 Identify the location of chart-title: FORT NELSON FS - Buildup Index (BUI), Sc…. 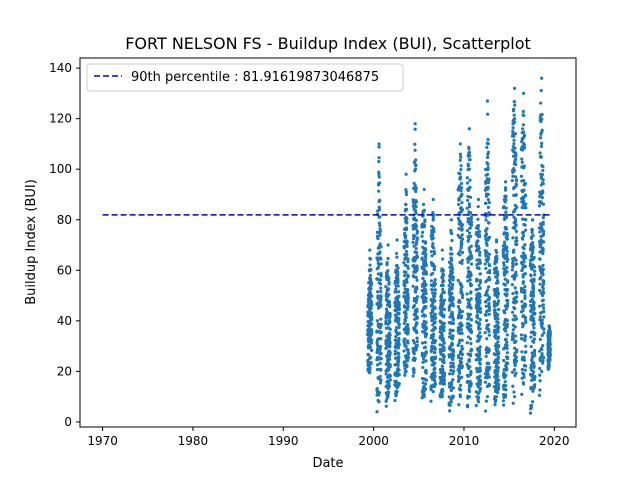
(328, 43).